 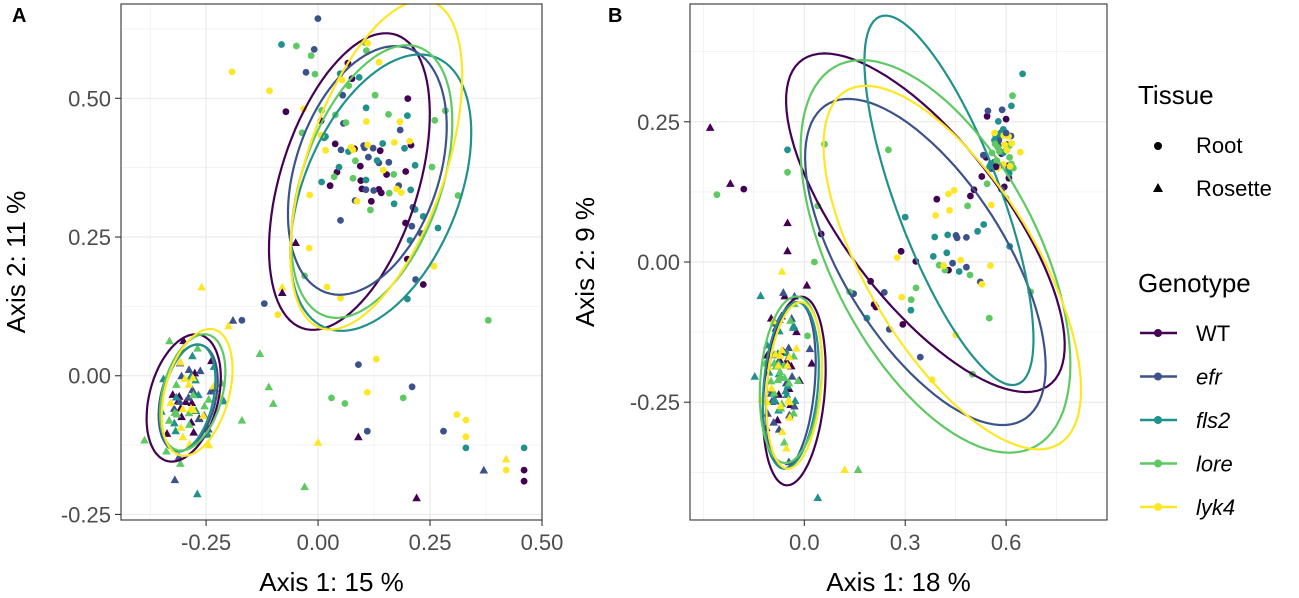 What do you see at coordinates (206, 542) in the screenshot?
I see `x-tick-label: -0.25` at bounding box center [206, 542].